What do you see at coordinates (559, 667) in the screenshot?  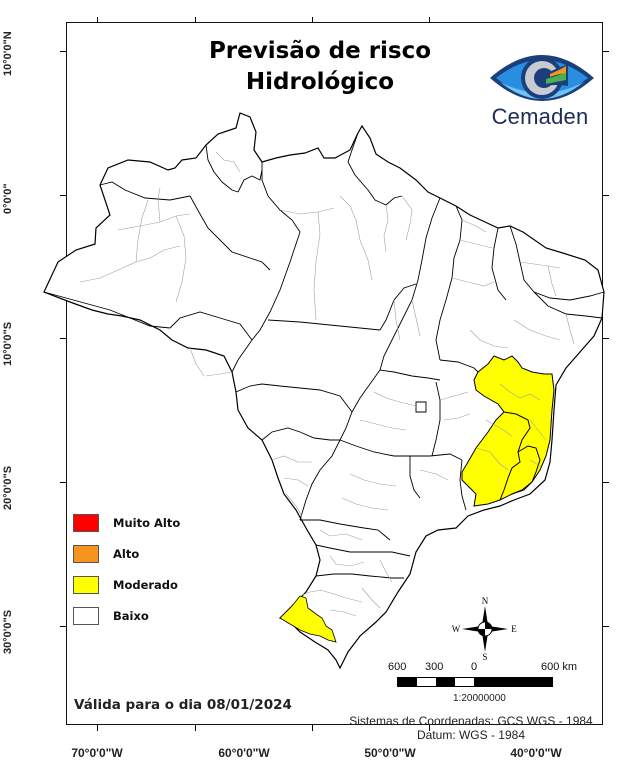 I see `scale-label: 600 km` at bounding box center [559, 667].